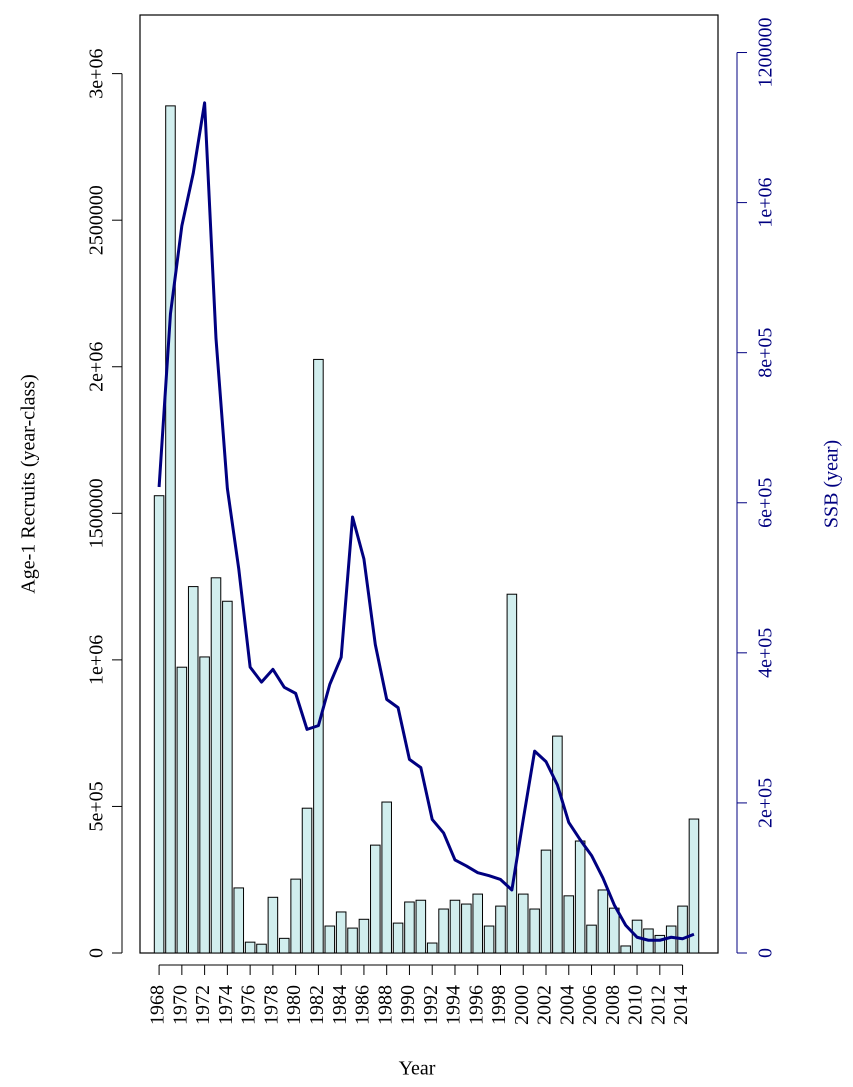  I want to click on x-tick-label: 1968, so click(158, 1005).